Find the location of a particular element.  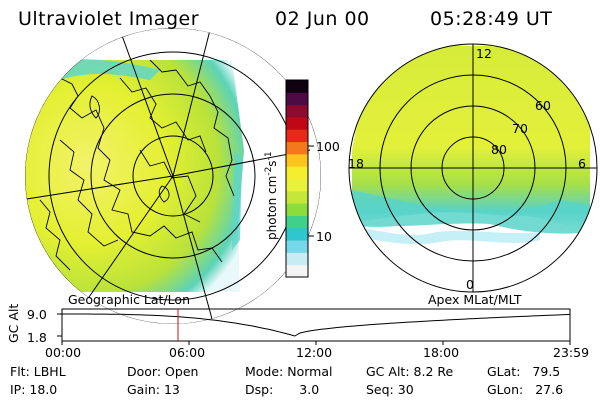

status-ip: IP: 18.0 is located at coordinates (33, 389).